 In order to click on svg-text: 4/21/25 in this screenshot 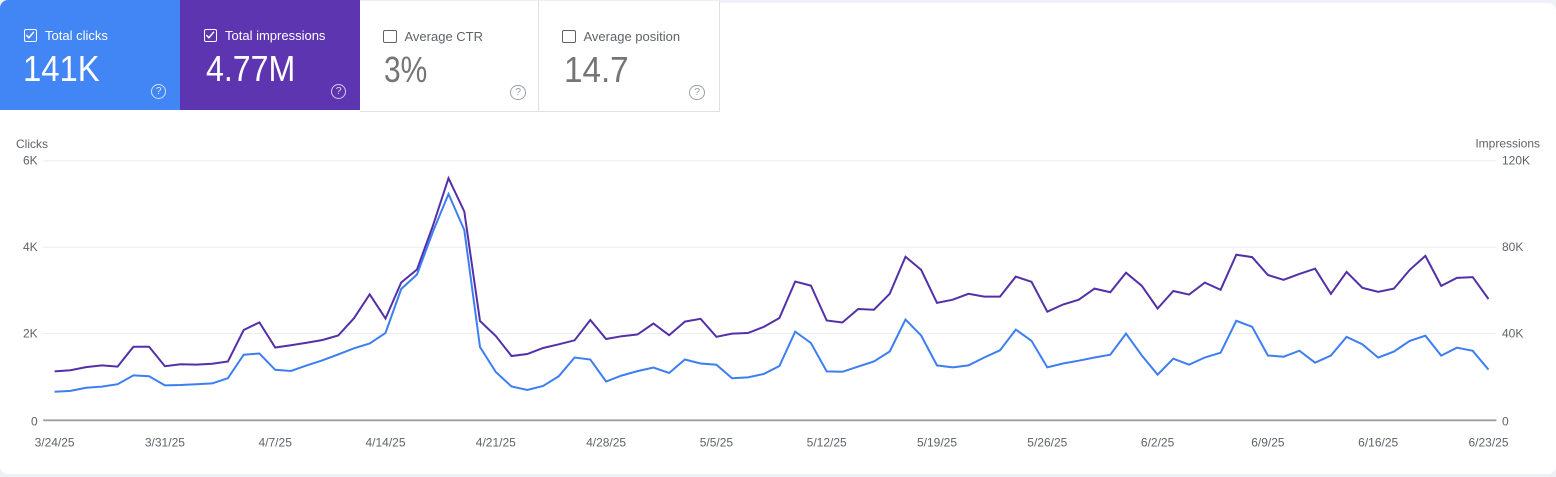, I will do `click(496, 443)`.